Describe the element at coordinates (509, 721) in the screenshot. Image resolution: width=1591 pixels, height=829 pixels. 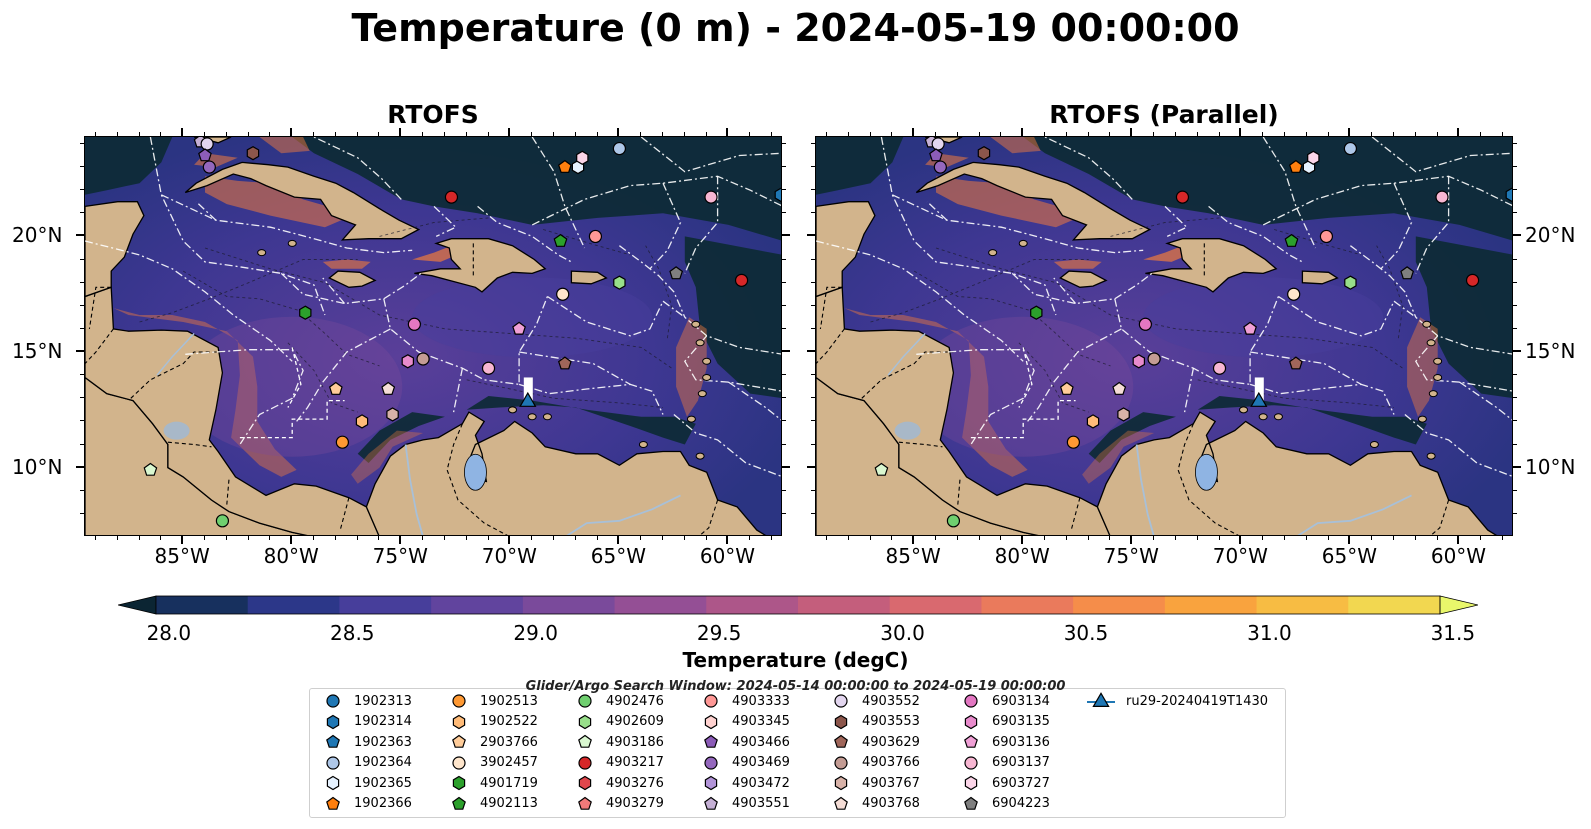
I see `legend-label: 1902522` at that location.